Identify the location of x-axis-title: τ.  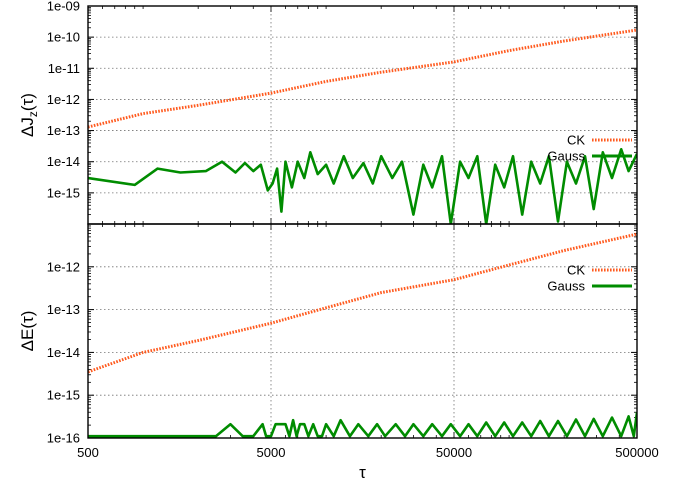
(362, 472).